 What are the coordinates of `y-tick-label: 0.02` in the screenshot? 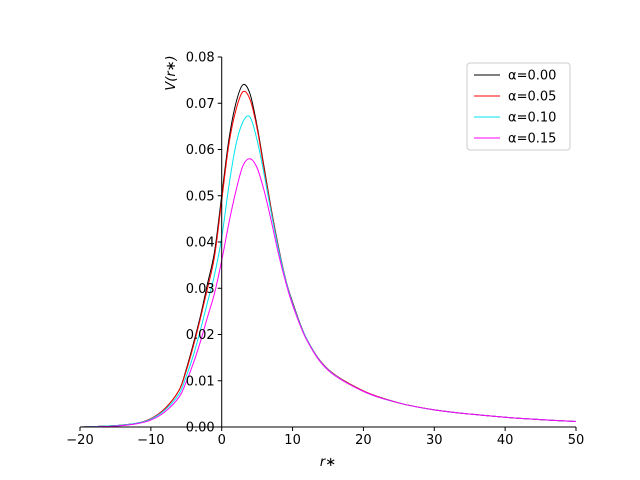 It's located at (200, 335).